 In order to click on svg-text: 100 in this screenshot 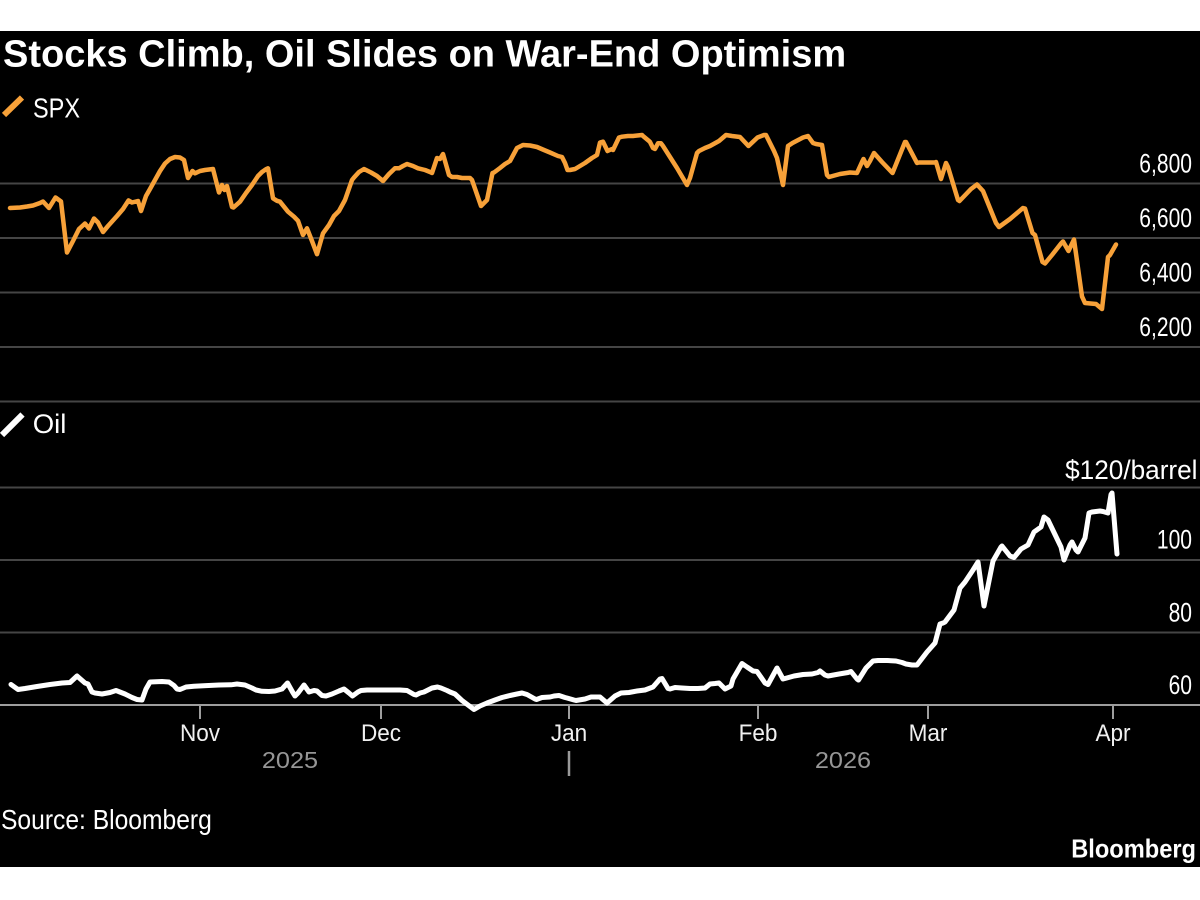, I will do `click(1174, 540)`.